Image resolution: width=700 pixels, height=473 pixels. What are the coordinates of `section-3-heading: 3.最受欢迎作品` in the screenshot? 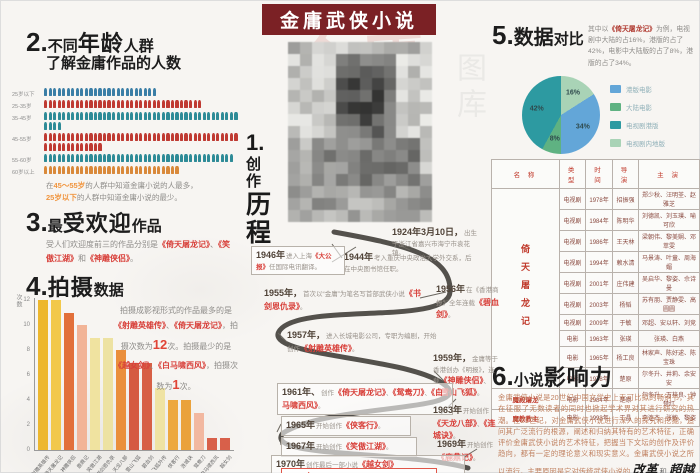 It's located at (94, 222).